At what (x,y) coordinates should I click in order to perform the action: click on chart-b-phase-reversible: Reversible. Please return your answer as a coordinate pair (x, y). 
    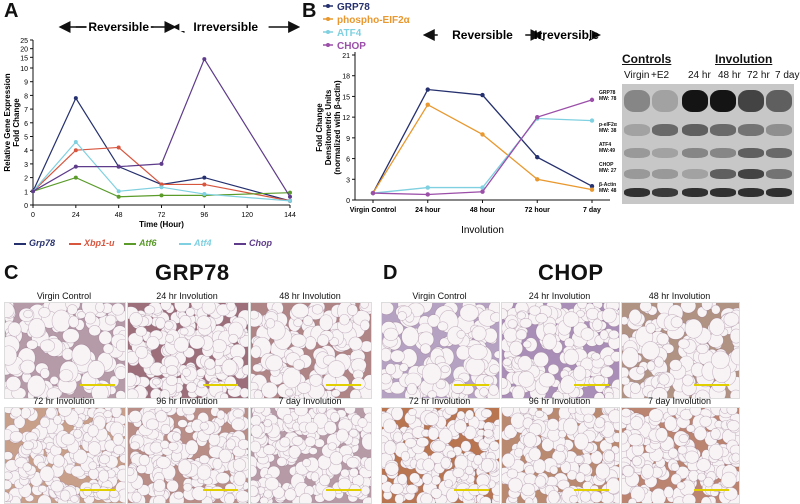
    Looking at the image, I should click on (482, 35).